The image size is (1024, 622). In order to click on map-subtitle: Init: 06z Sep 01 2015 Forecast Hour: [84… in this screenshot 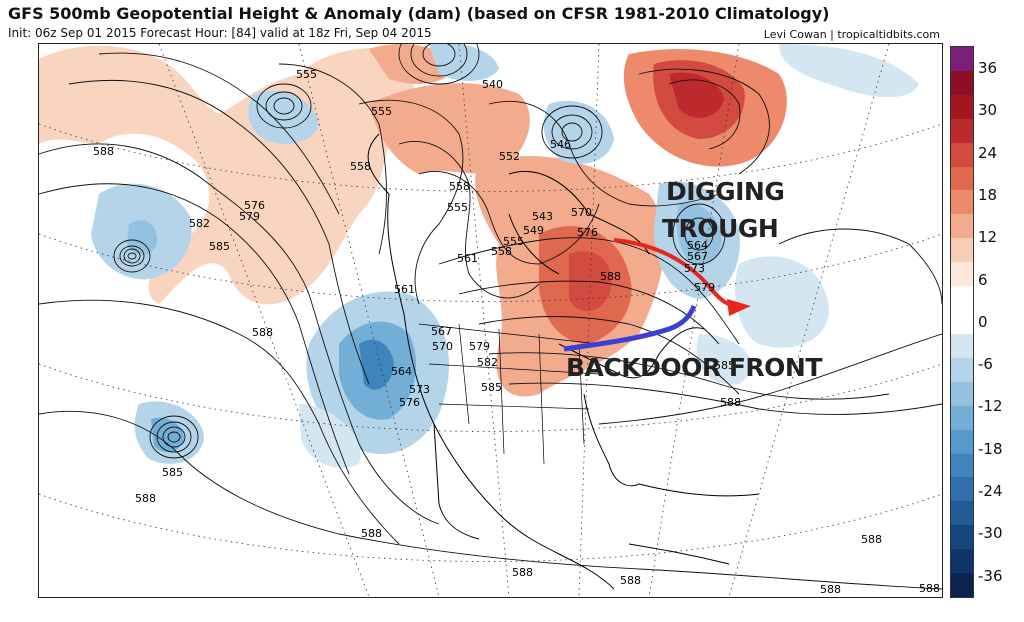, I will do `click(220, 33)`.